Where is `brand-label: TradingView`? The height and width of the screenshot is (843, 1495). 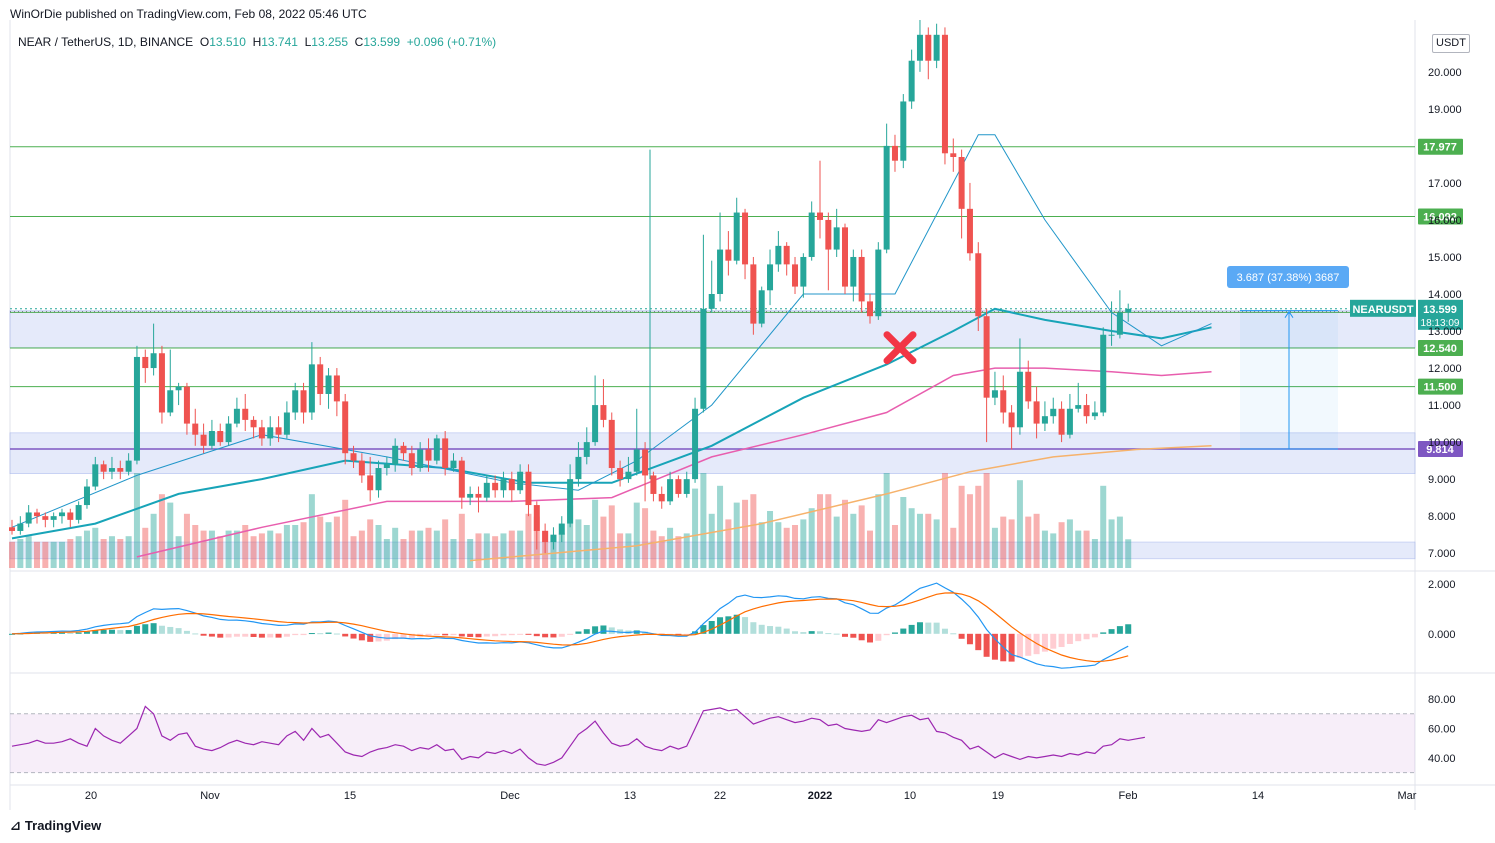 brand-label: TradingView is located at coordinates (63, 825).